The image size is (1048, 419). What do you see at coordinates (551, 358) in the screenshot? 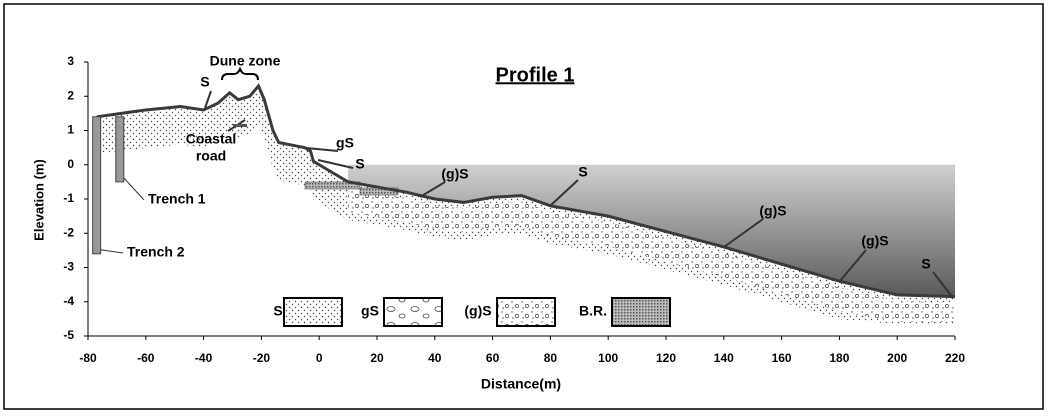
I see `x-tick-label: 80` at bounding box center [551, 358].